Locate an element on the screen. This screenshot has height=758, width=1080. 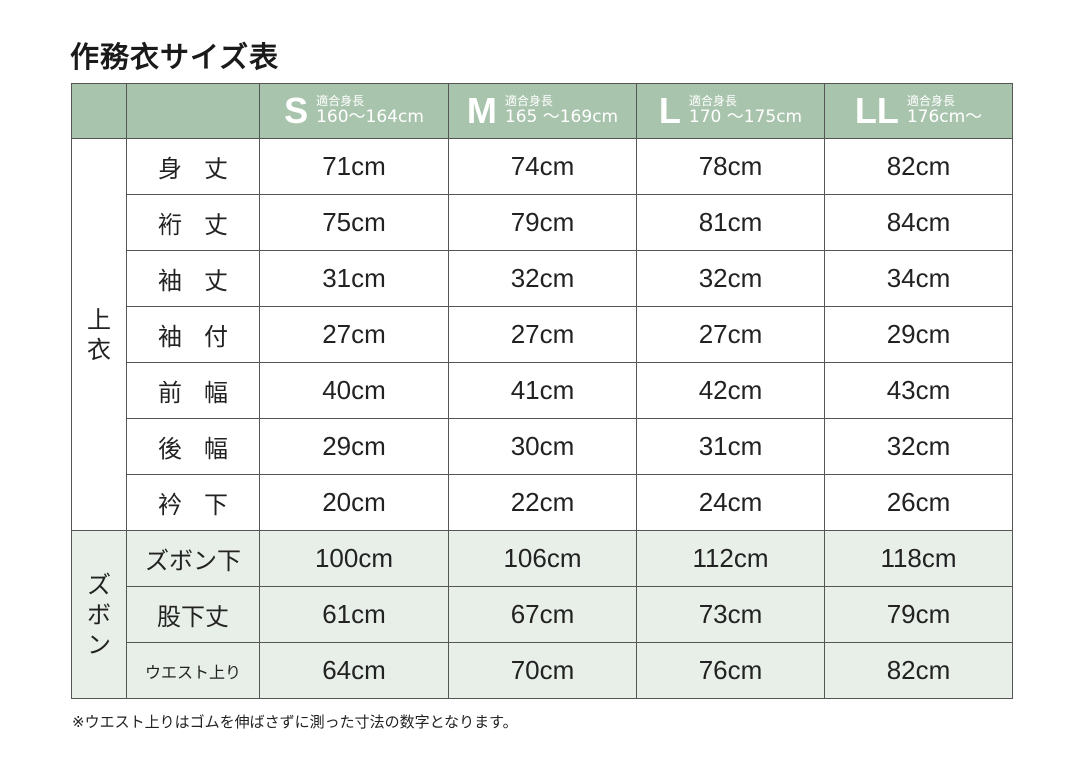
value-cell-l: 27cm is located at coordinates (730, 334).